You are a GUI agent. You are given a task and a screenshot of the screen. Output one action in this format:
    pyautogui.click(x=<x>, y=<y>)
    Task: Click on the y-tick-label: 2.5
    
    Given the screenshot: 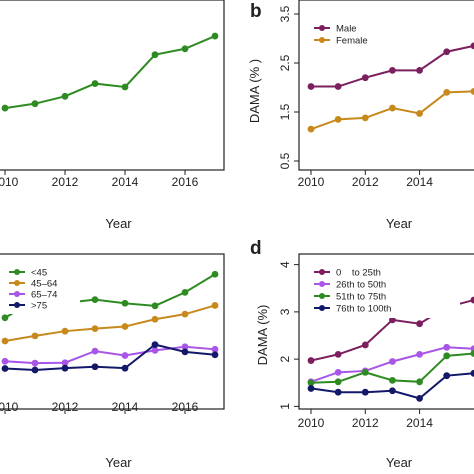 What is the action you would take?
    pyautogui.click(x=285, y=62)
    